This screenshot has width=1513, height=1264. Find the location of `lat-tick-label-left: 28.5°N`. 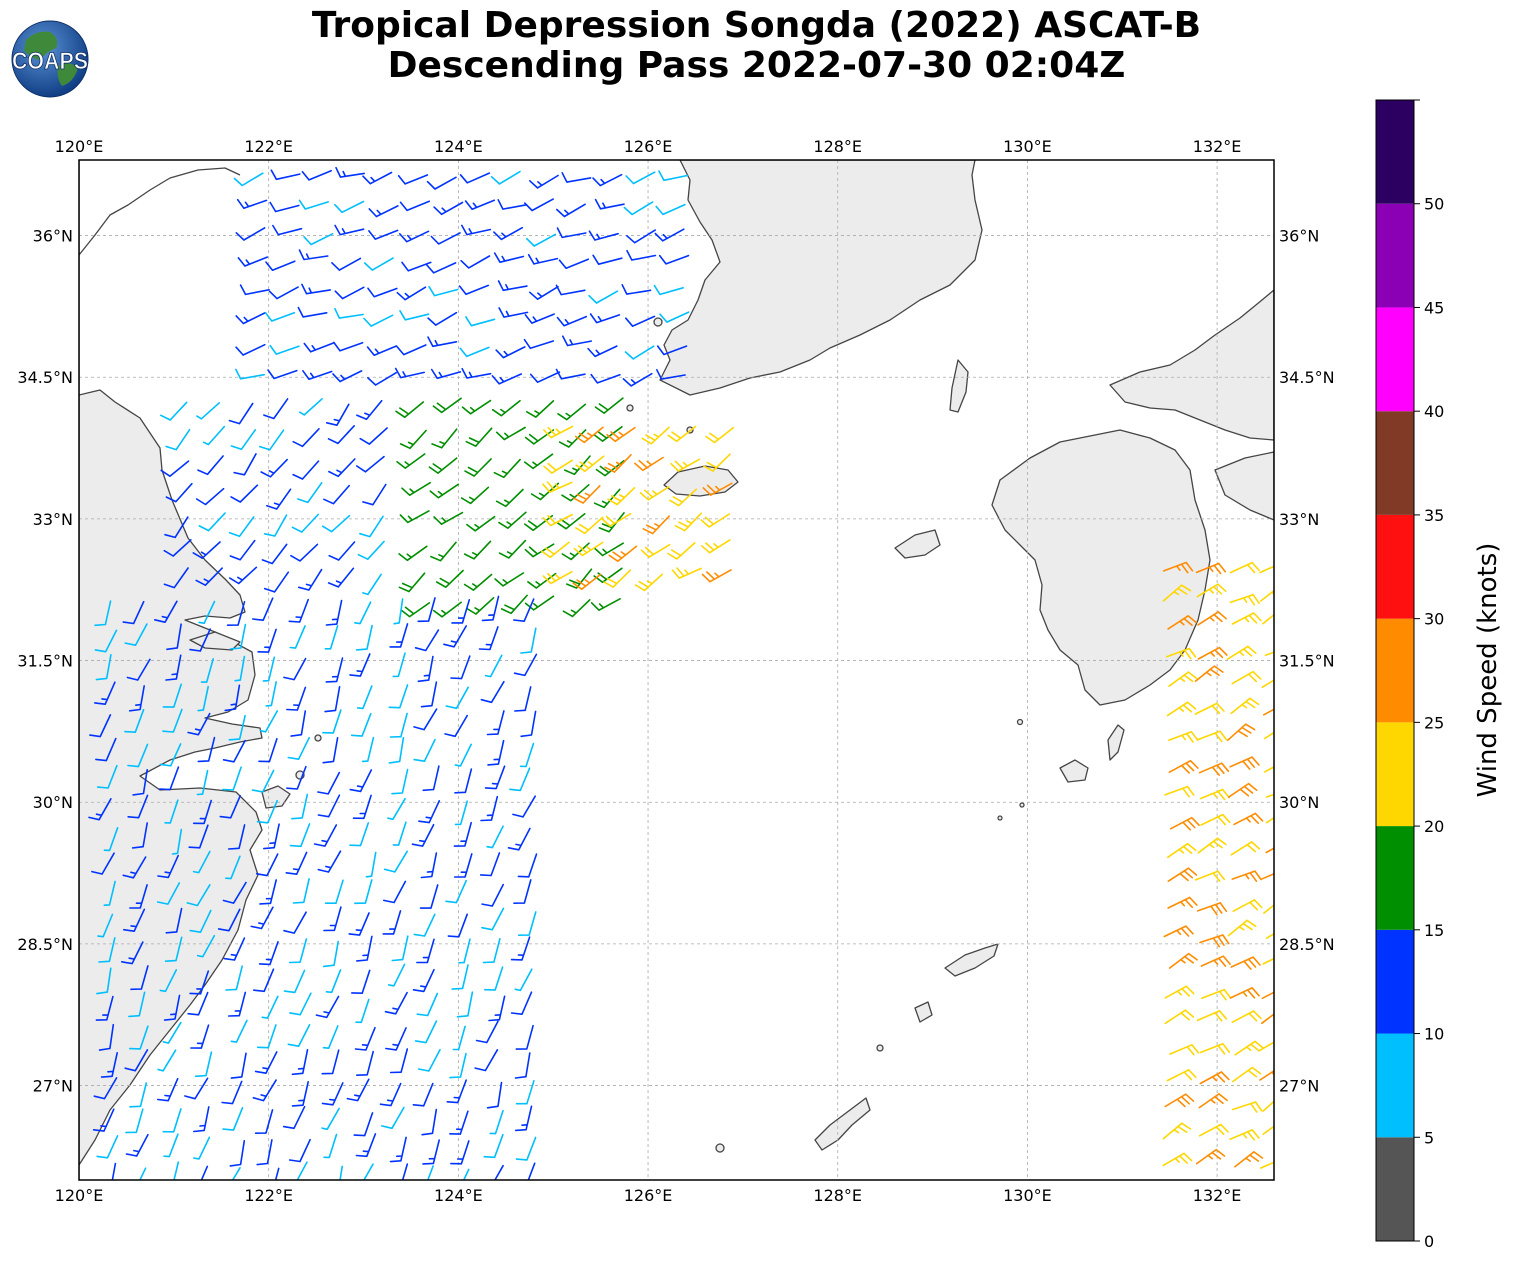

lat-tick-label-left: 28.5°N is located at coordinates (45, 944).